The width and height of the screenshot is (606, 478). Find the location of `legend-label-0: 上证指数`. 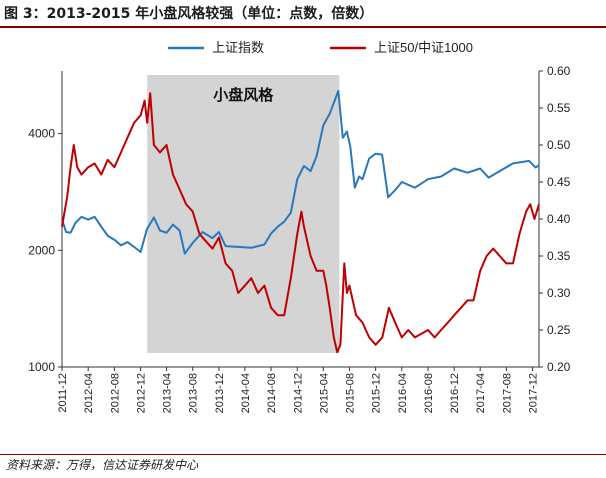

legend-label-0: 上证指数 is located at coordinates (238, 47).